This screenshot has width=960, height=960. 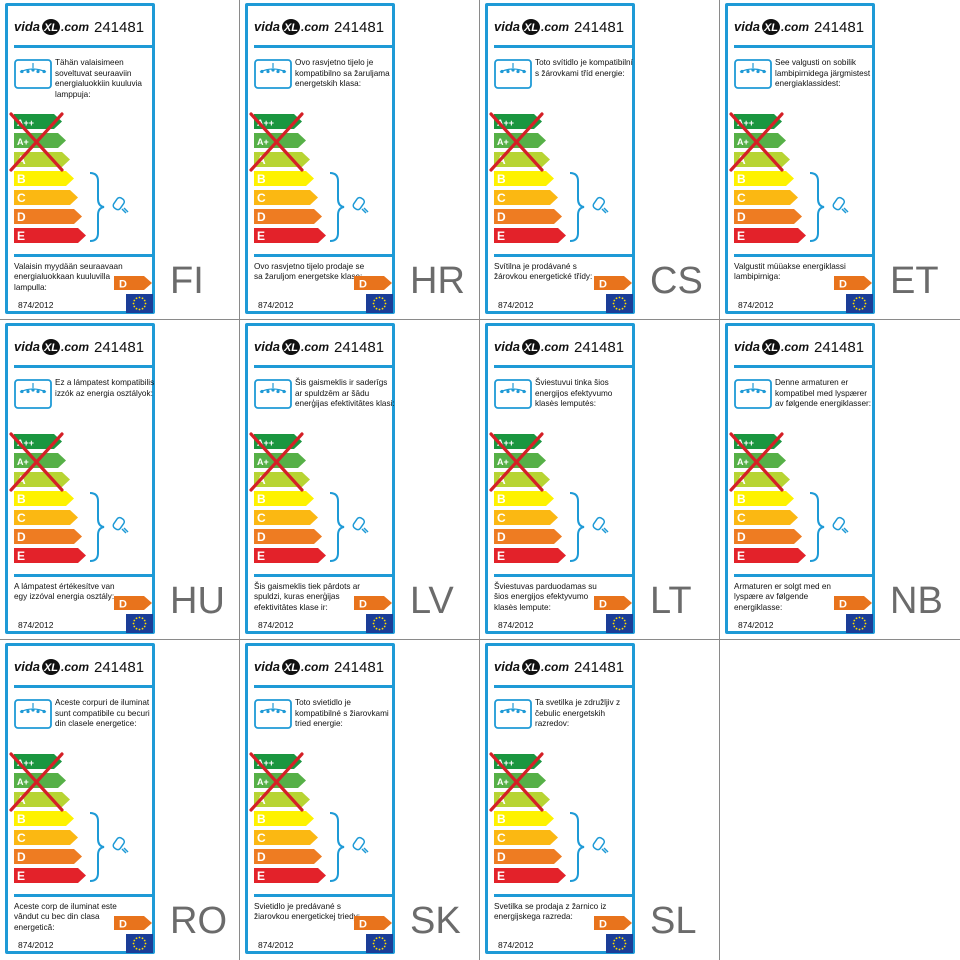 What do you see at coordinates (530, 875) in the screenshot?
I see `energy-class-e` at bounding box center [530, 875].